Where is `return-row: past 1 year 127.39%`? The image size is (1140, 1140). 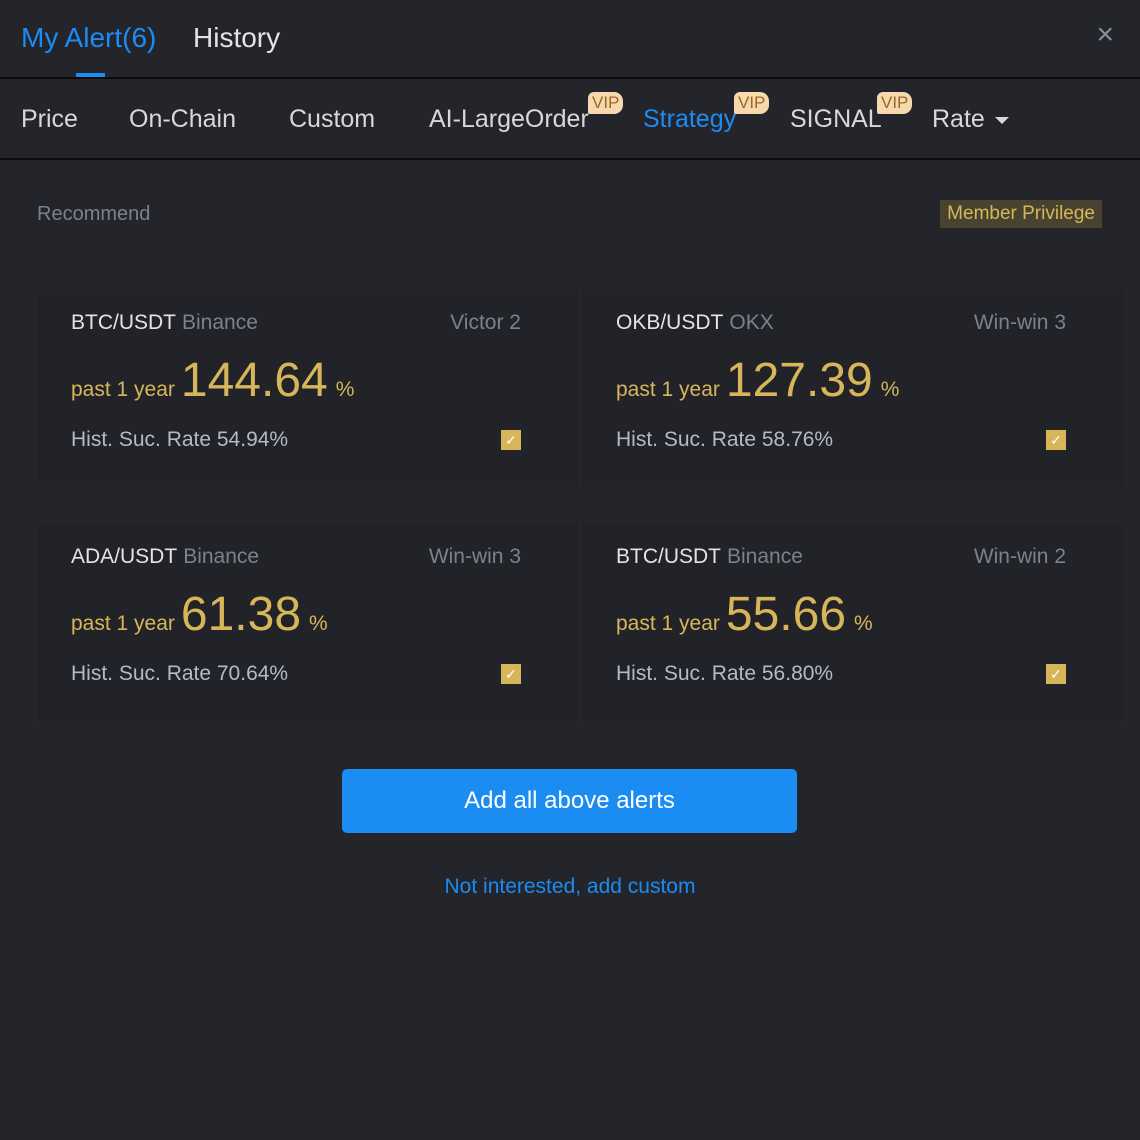
return-row: past 1 year 127.39% is located at coordinates (757, 380).